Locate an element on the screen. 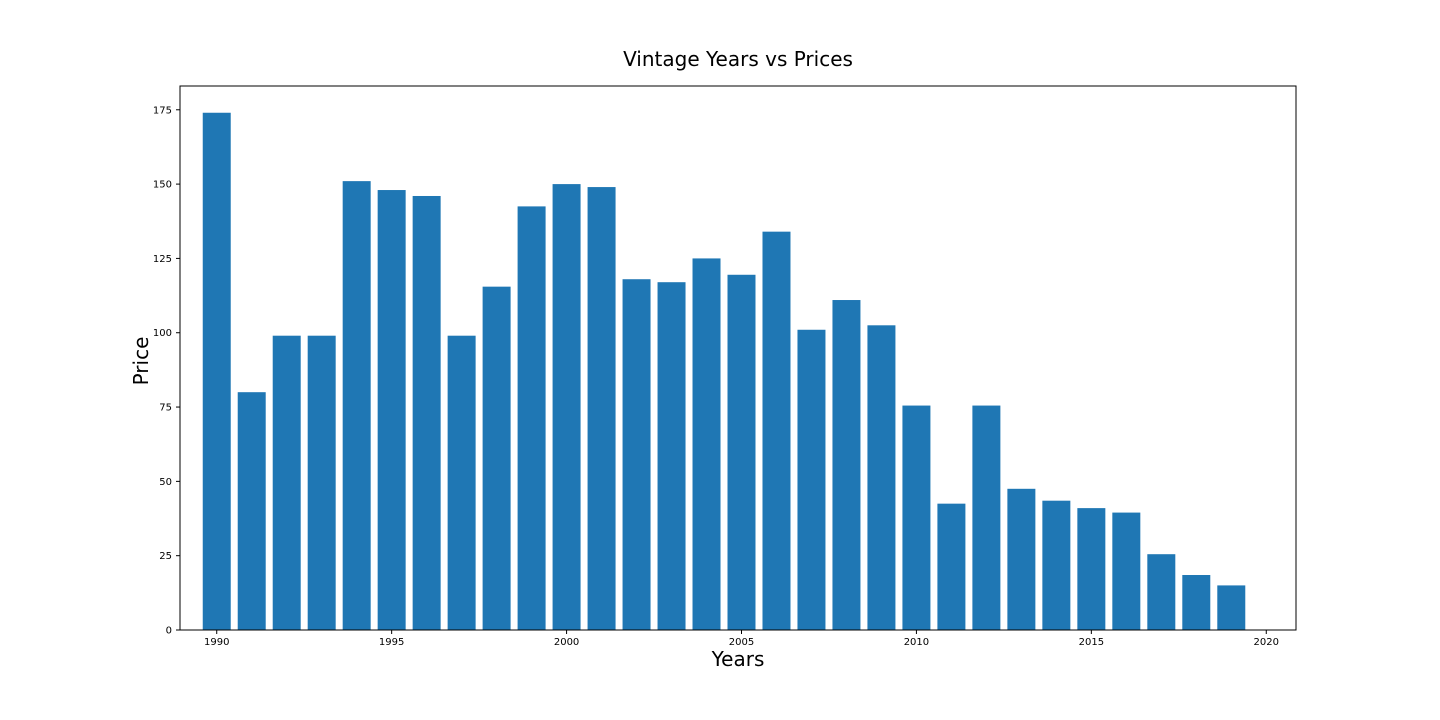  y-tick-label: 150 is located at coordinates (162, 185).